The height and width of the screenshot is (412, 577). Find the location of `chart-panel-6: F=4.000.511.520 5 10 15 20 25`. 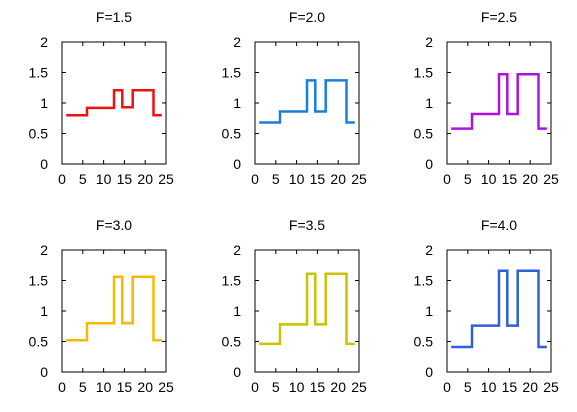

chart-panel-6: F=4.000.511.520 5 10 15 20 25 is located at coordinates (486, 306).